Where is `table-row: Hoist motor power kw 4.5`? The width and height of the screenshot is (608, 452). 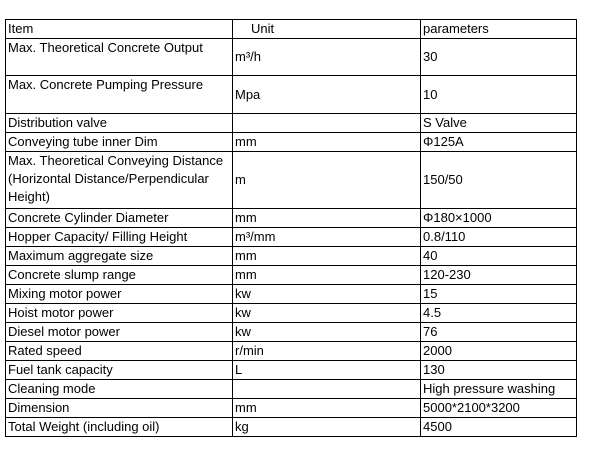 table-row: Hoist motor power kw 4.5 is located at coordinates (291, 313).